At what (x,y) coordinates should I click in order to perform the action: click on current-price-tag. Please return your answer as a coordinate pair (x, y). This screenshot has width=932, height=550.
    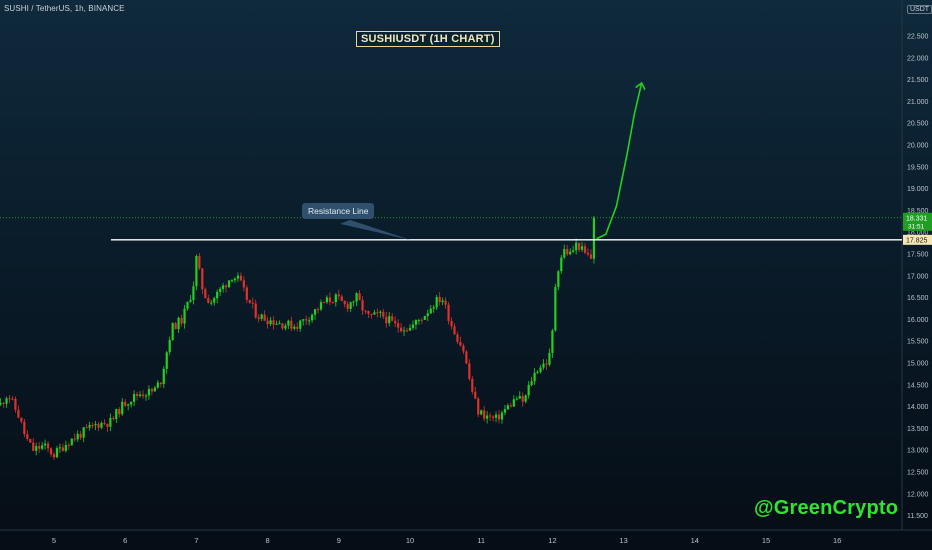
    Looking at the image, I should click on (917, 221).